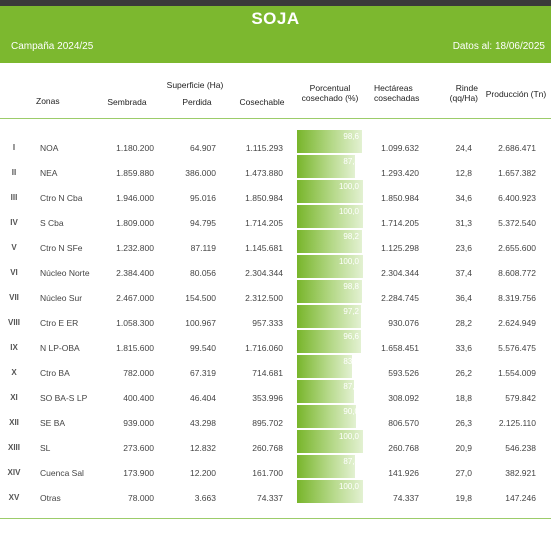 The image size is (551, 533). What do you see at coordinates (463, 498) in the screenshot?
I see `rinde-value: 19,8` at bounding box center [463, 498].